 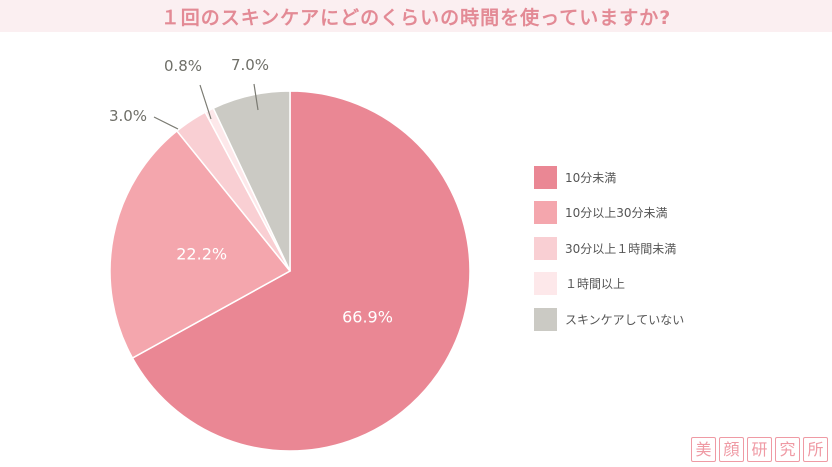 I want to click on legend-item-10-to-30-min: 10分以上30分未満, so click(x=654, y=212).